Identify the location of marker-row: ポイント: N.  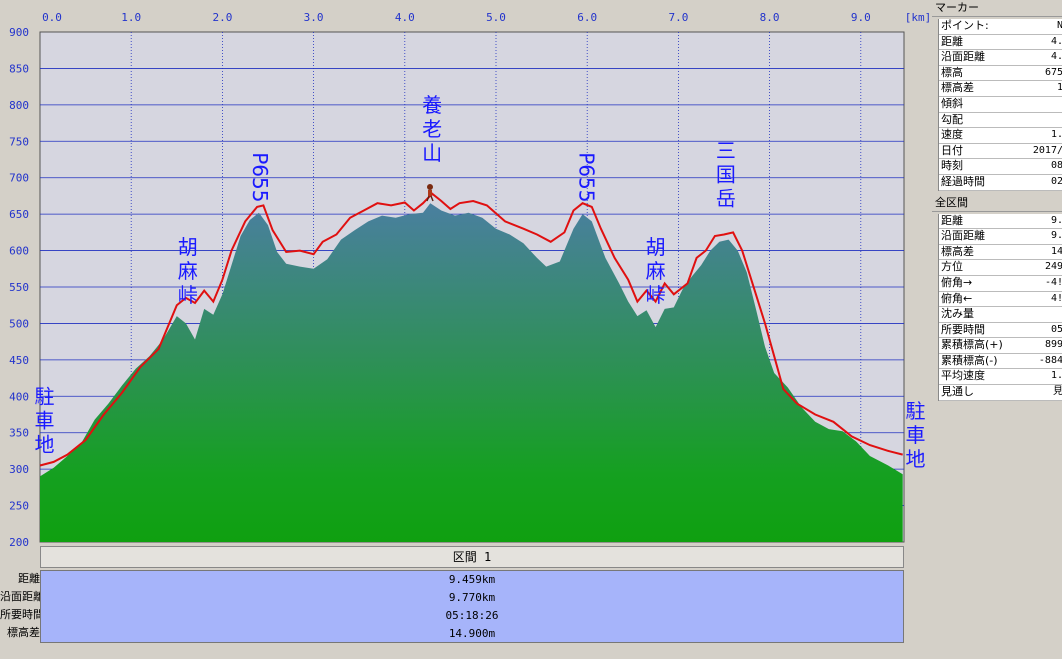
(1000, 27).